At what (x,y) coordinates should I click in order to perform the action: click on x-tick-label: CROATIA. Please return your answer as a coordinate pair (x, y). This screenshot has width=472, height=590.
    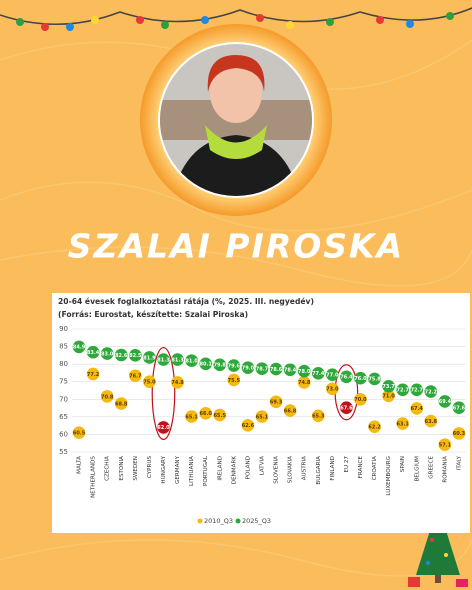
    Looking at the image, I should click on (375, 468).